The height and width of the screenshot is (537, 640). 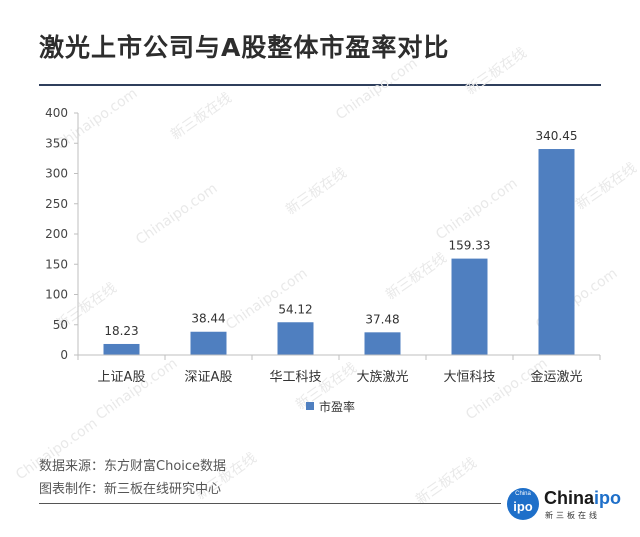 What do you see at coordinates (572, 515) in the screenshot?
I see `logo-subtitle: 新三板在线` at bounding box center [572, 515].